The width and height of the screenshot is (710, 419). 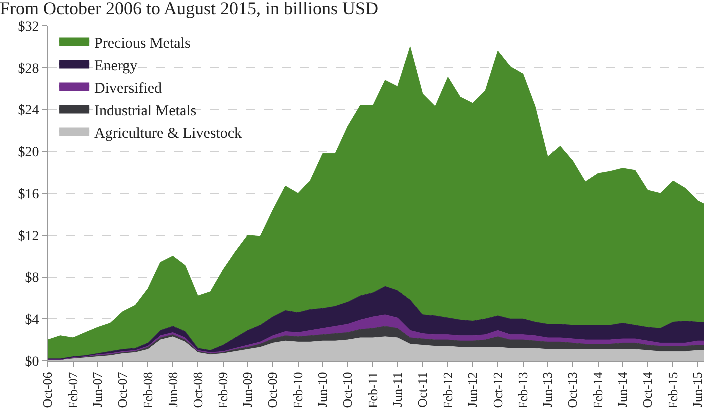 I want to click on legend-label: Energy, so click(x=116, y=66).